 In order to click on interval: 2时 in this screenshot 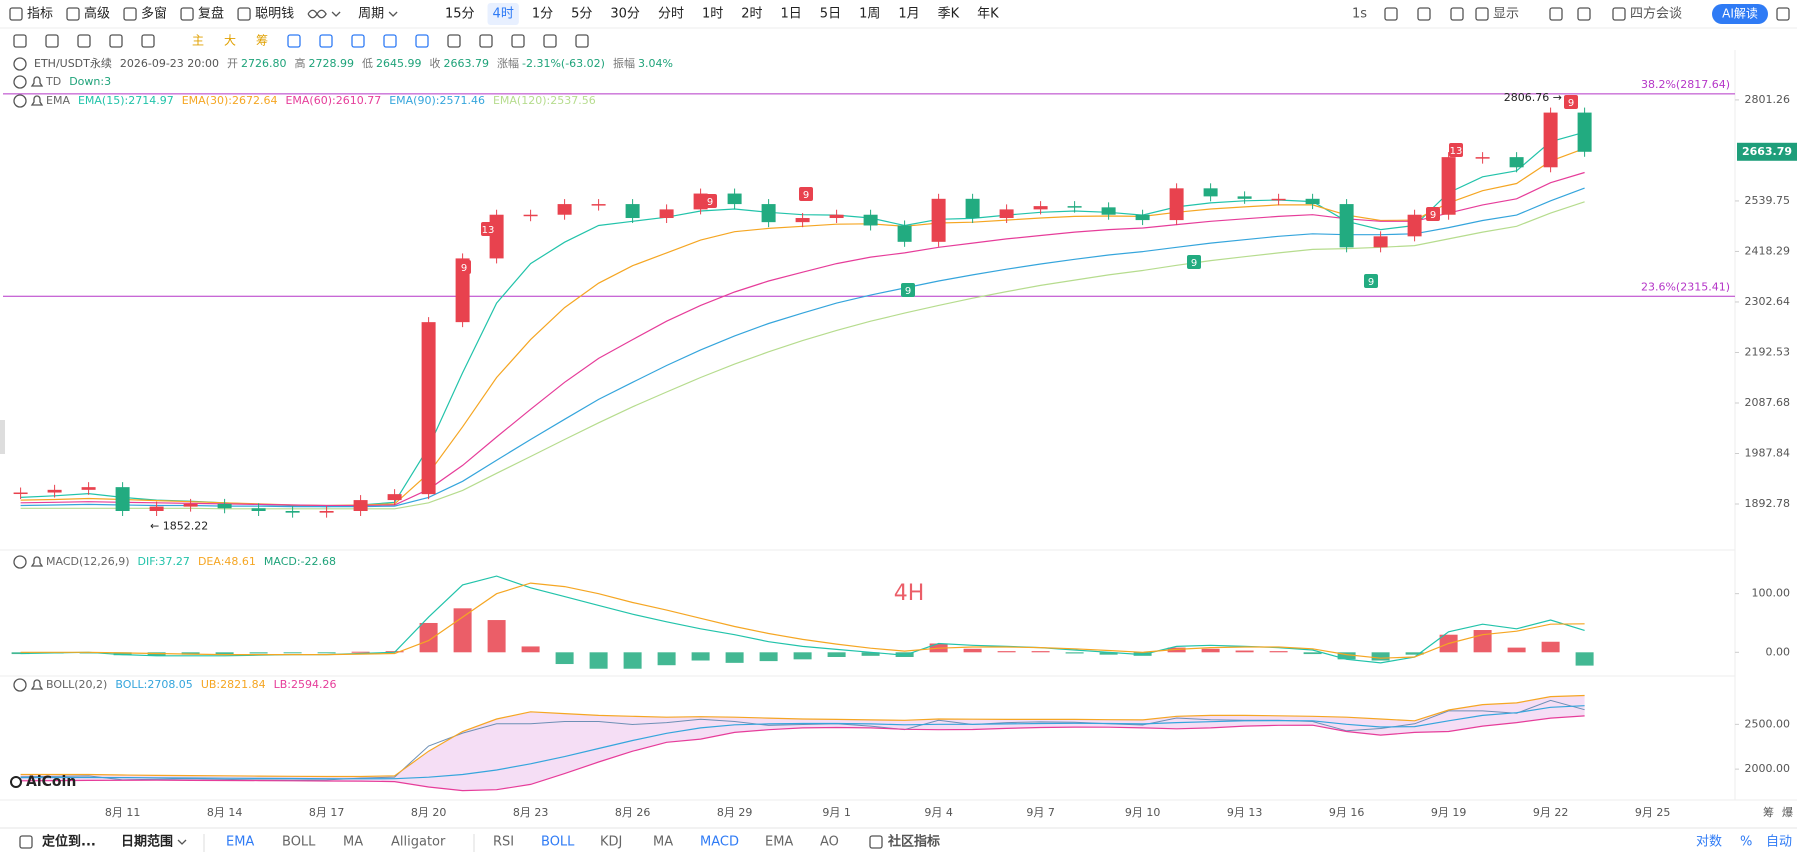, I will do `click(751, 14)`.